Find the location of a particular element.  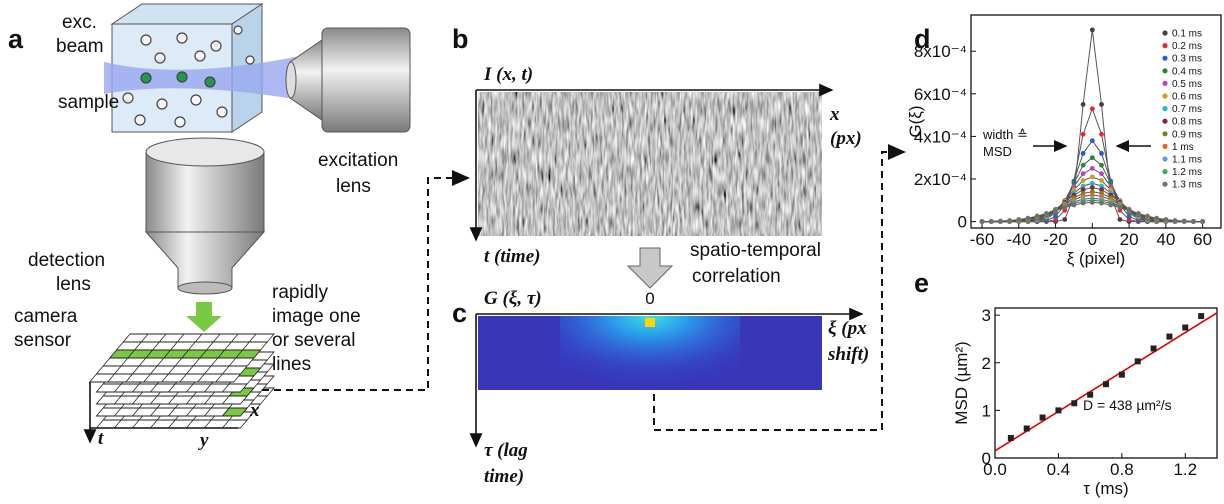

x-tick-label: 0.8 is located at coordinates (1122, 469).